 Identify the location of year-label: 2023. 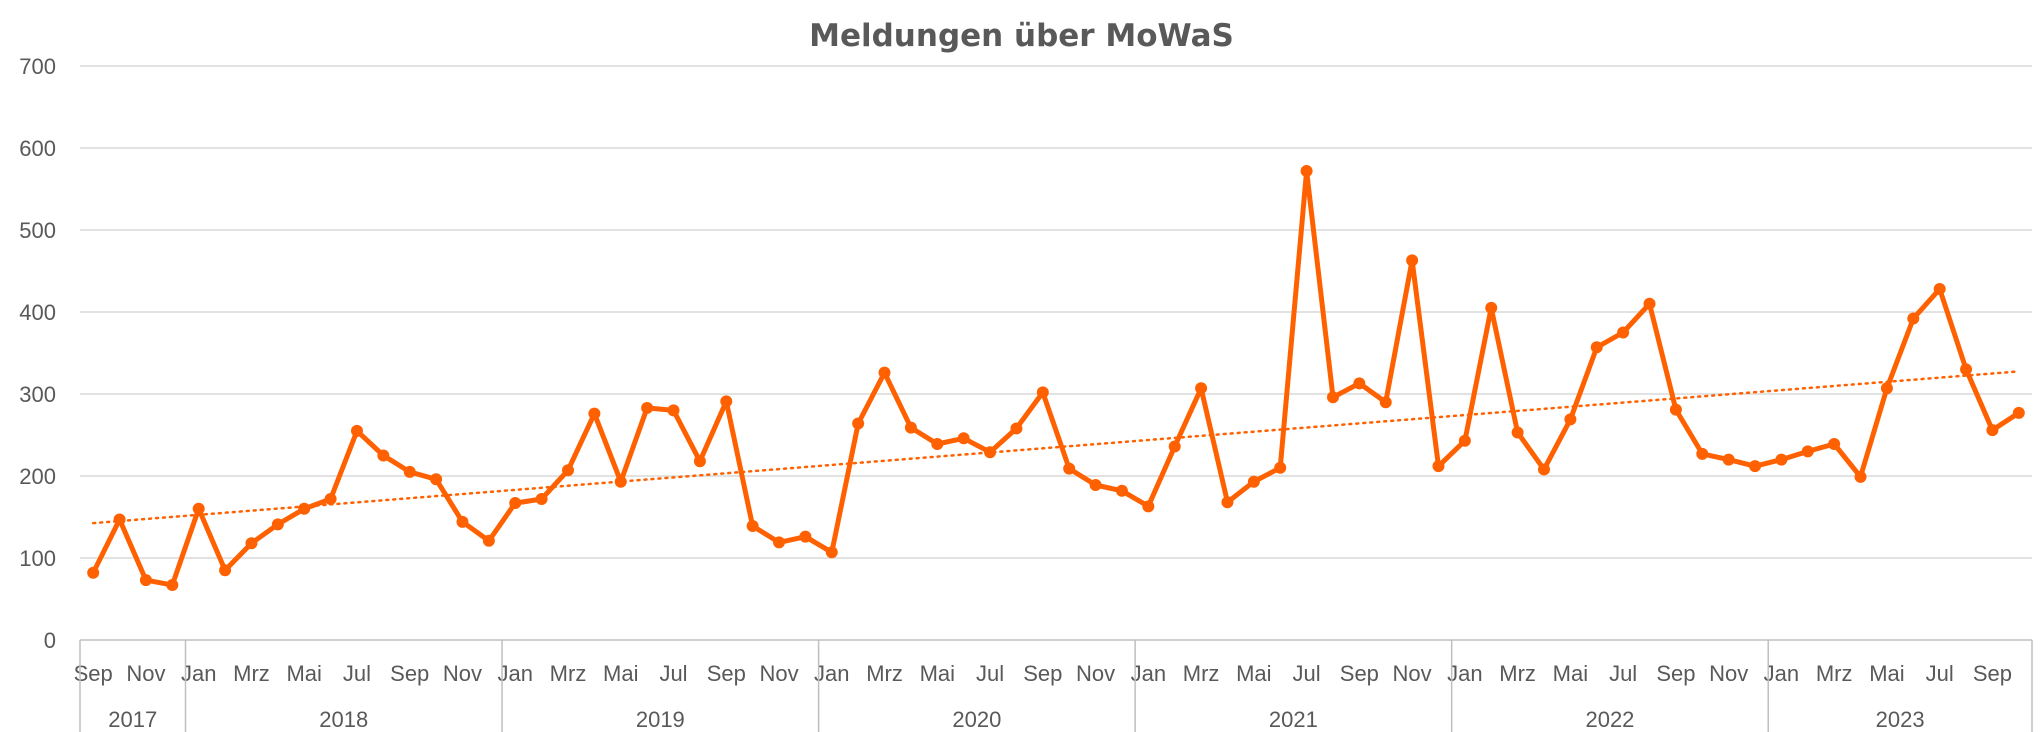
(1900, 719).